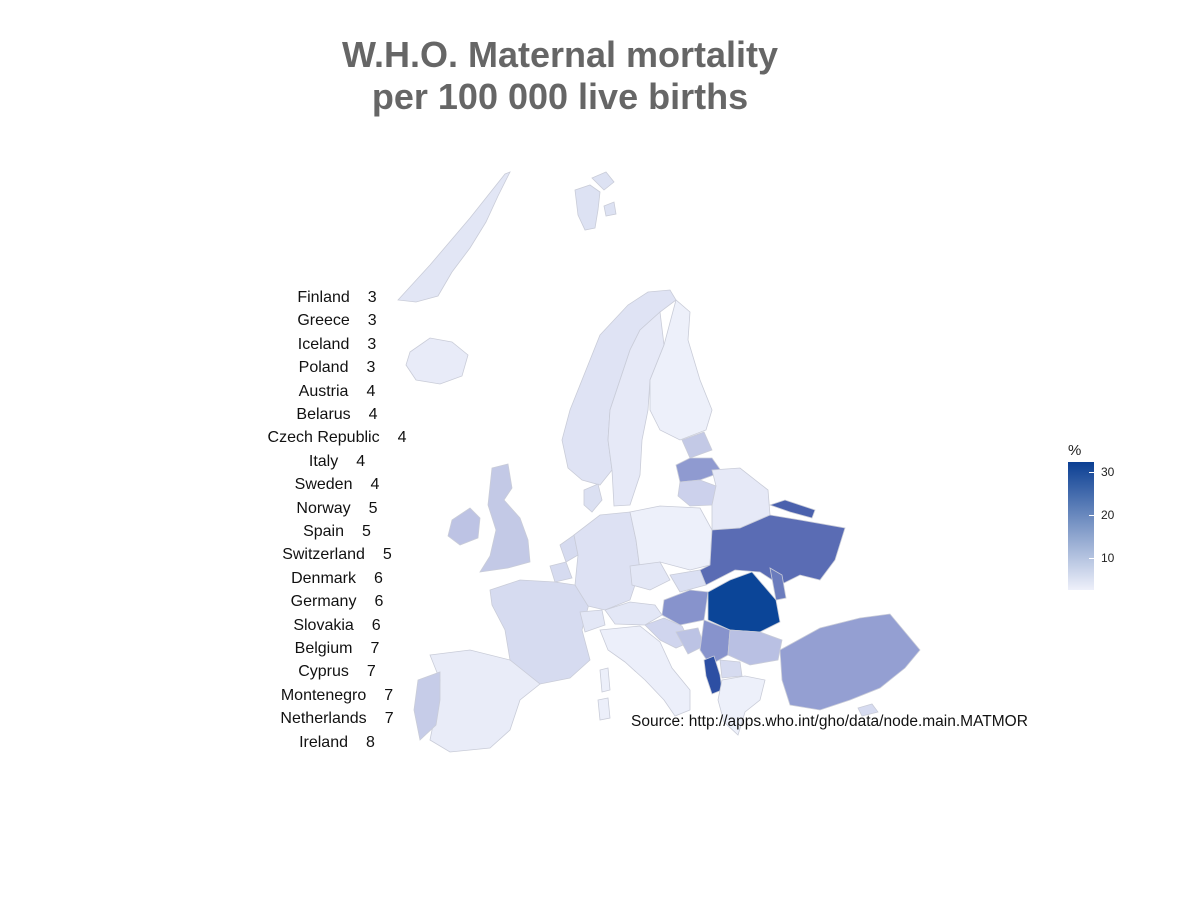 This screenshot has height=918, width=1200. What do you see at coordinates (593, 498) in the screenshot?
I see `region-denmark` at bounding box center [593, 498].